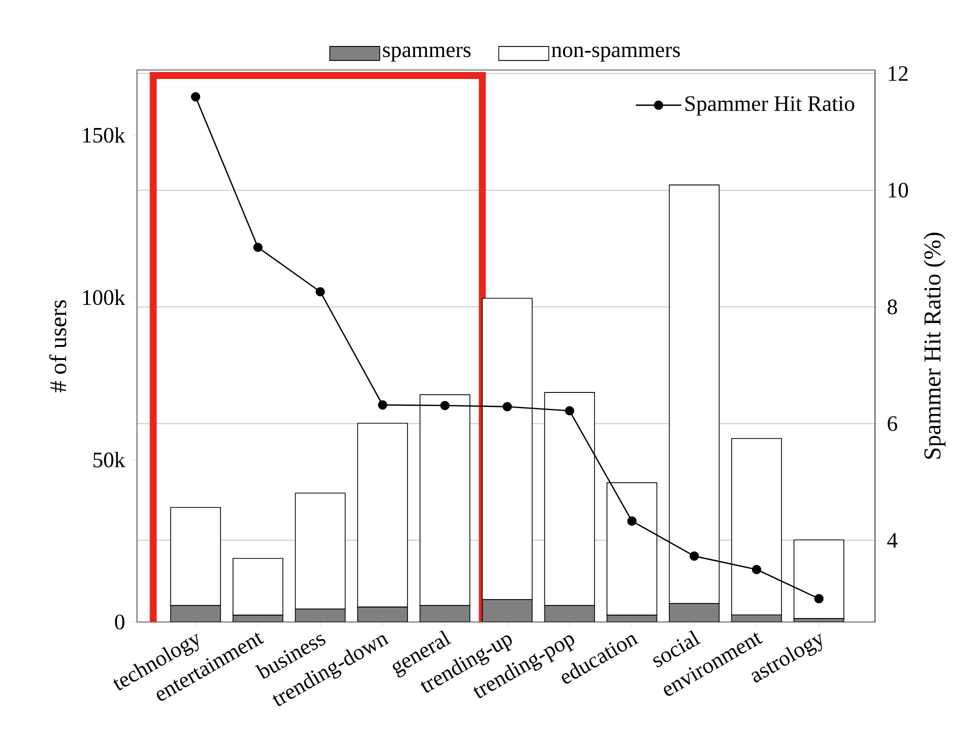 The height and width of the screenshot is (752, 968). What do you see at coordinates (892, 306) in the screenshot?
I see `y2-tick-label: 8` at bounding box center [892, 306].